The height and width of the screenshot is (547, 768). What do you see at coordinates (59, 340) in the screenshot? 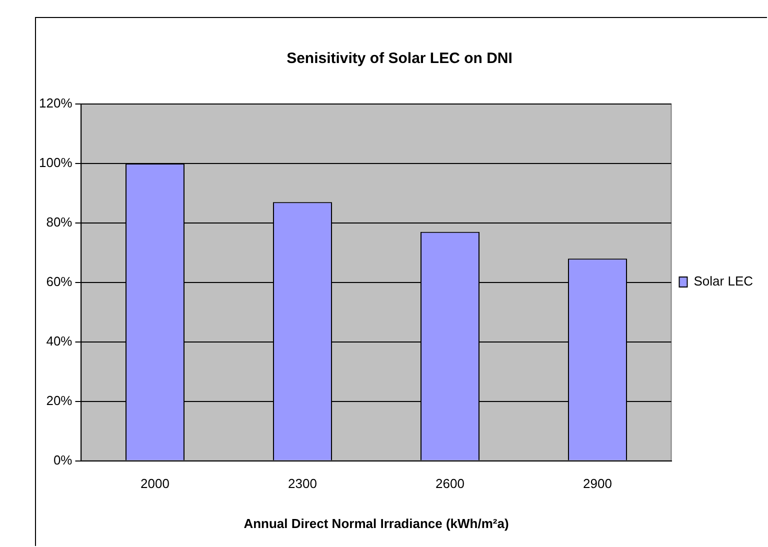
I see `y-tick-label: 40%` at bounding box center [59, 340].